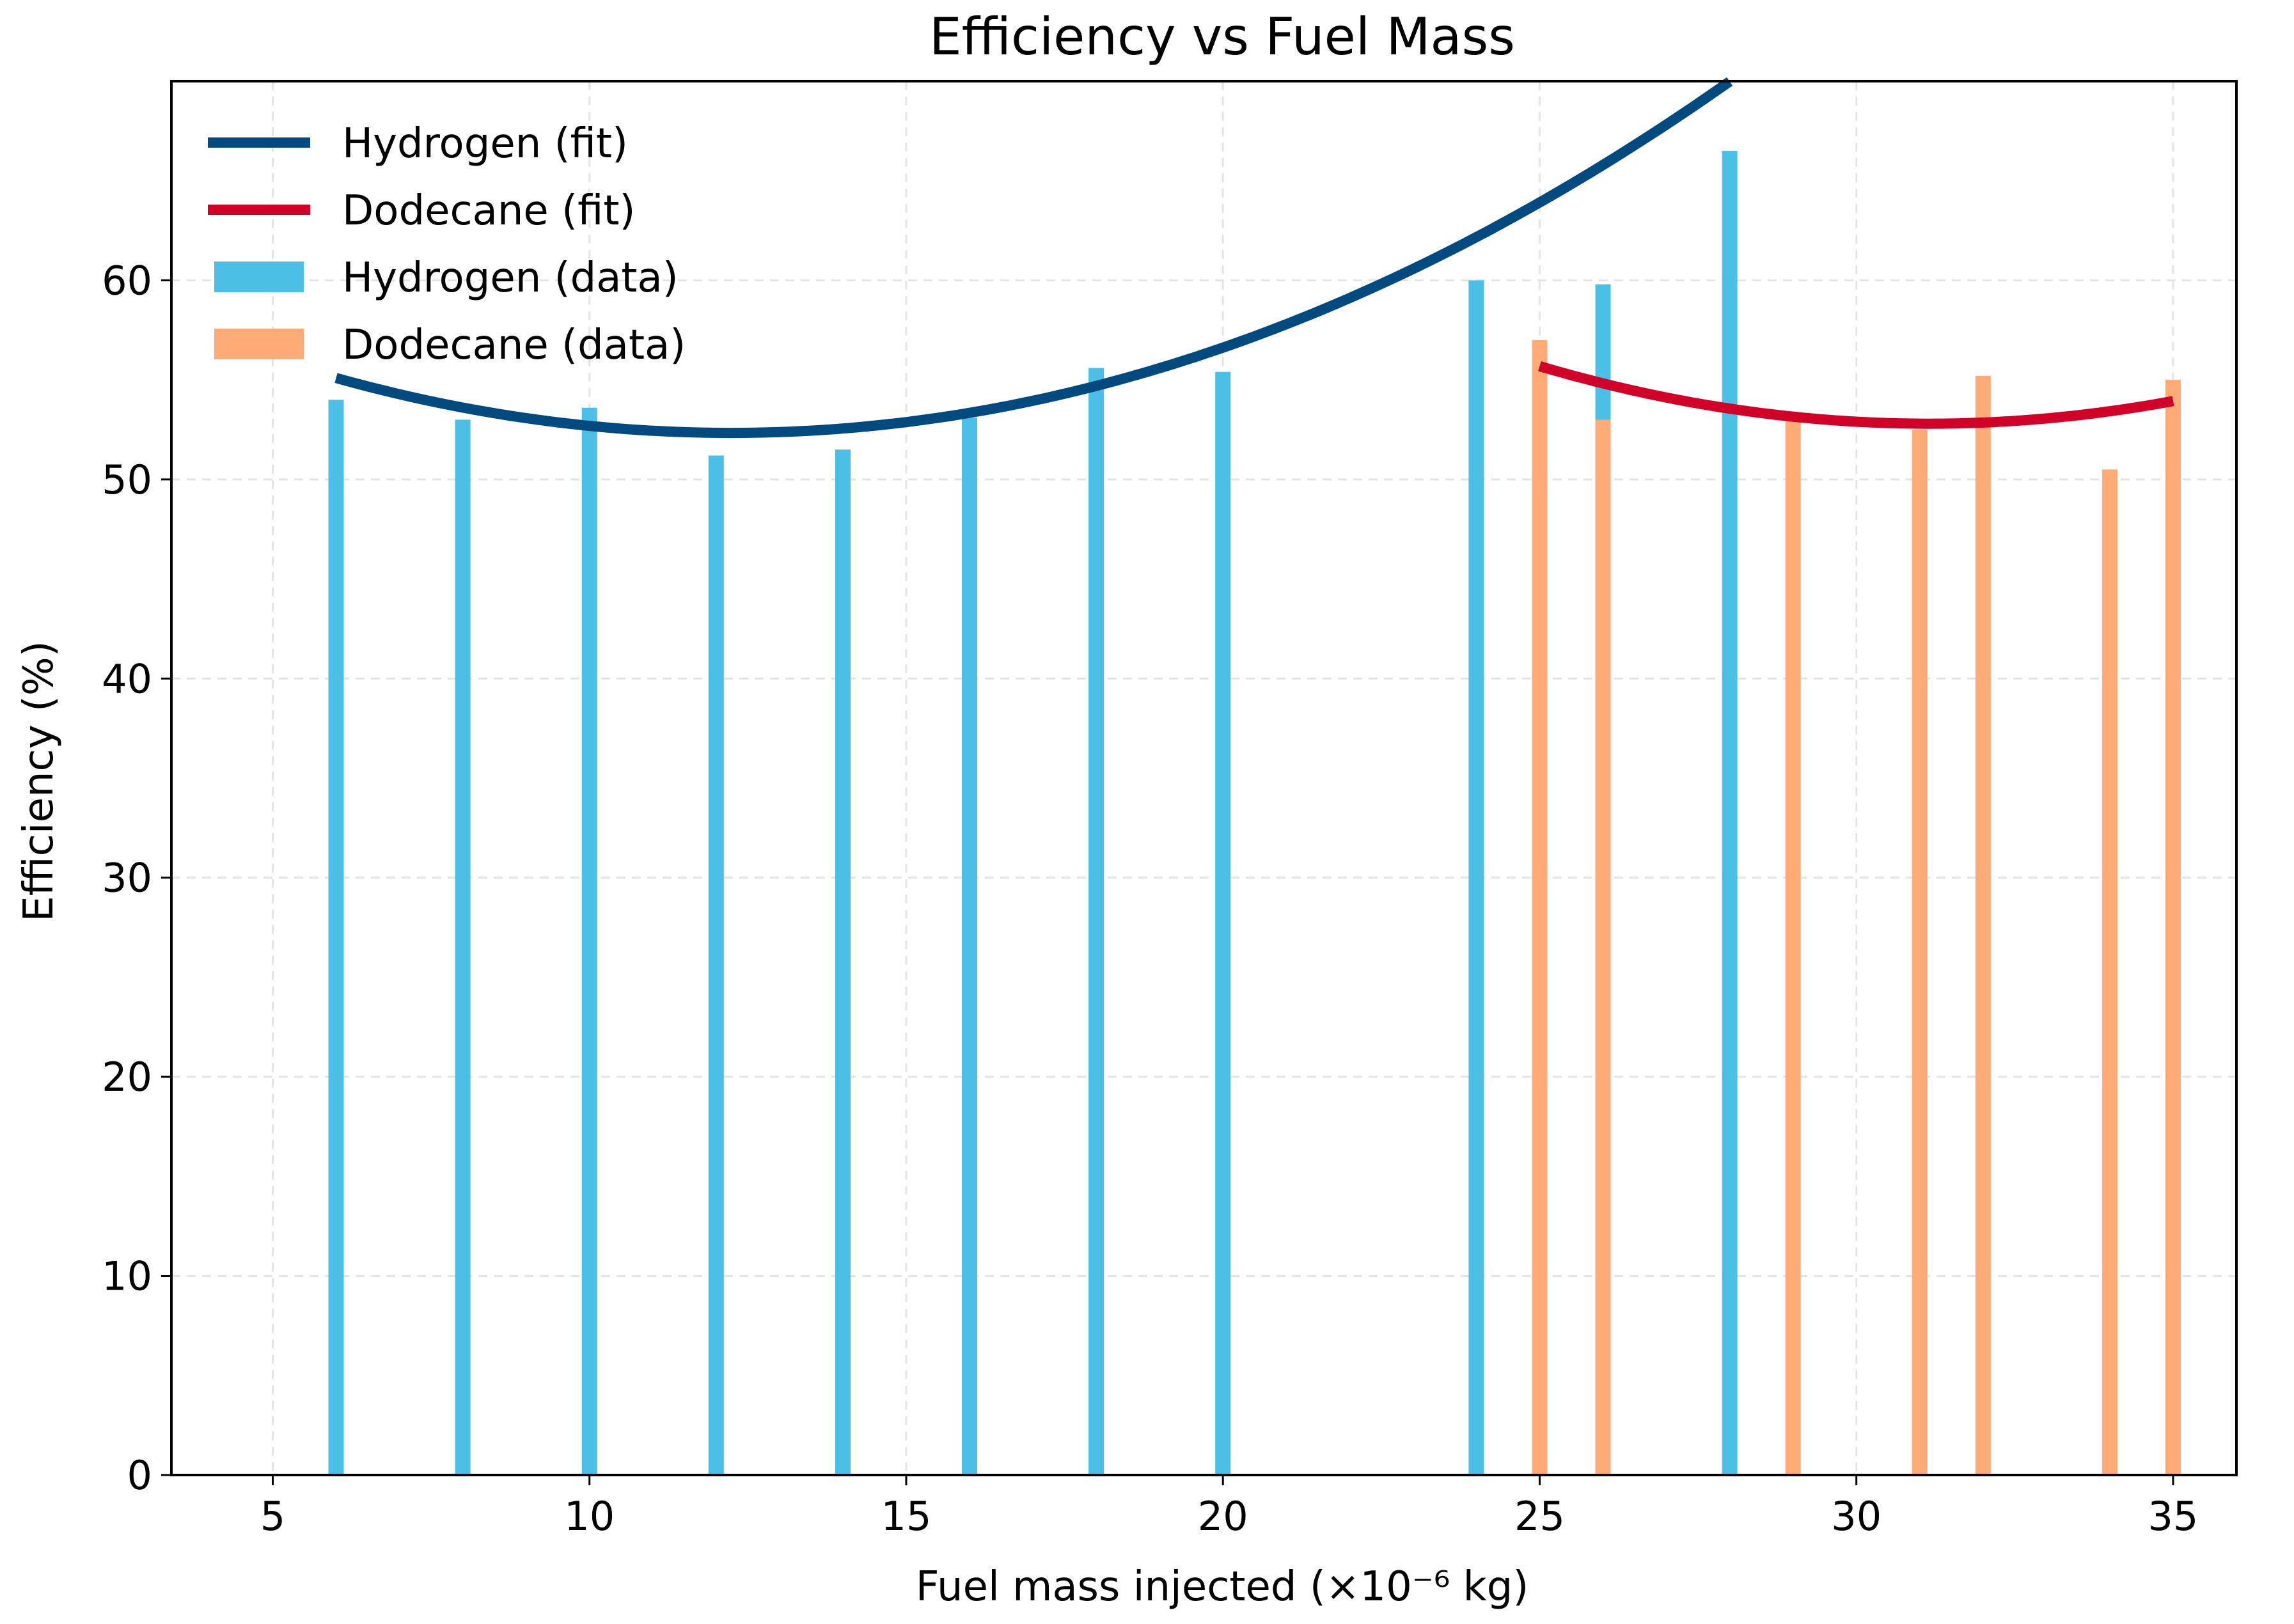  What do you see at coordinates (127, 1276) in the screenshot?
I see `y-tick-label: 10` at bounding box center [127, 1276].